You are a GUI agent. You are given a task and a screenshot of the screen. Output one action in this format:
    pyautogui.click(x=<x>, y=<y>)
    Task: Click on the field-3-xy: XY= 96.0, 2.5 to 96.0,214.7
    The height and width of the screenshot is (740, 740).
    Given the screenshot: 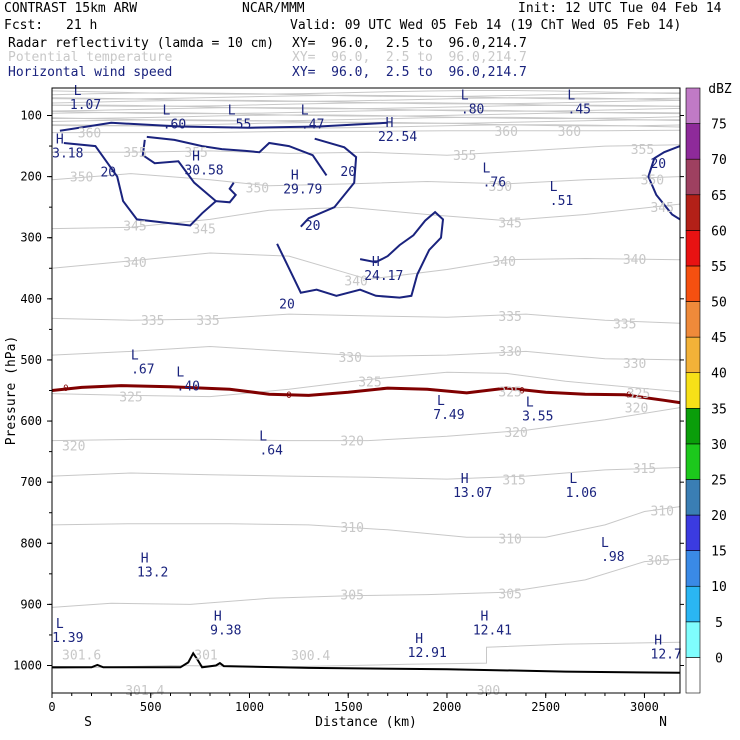 What is the action you would take?
    pyautogui.click(x=409, y=72)
    